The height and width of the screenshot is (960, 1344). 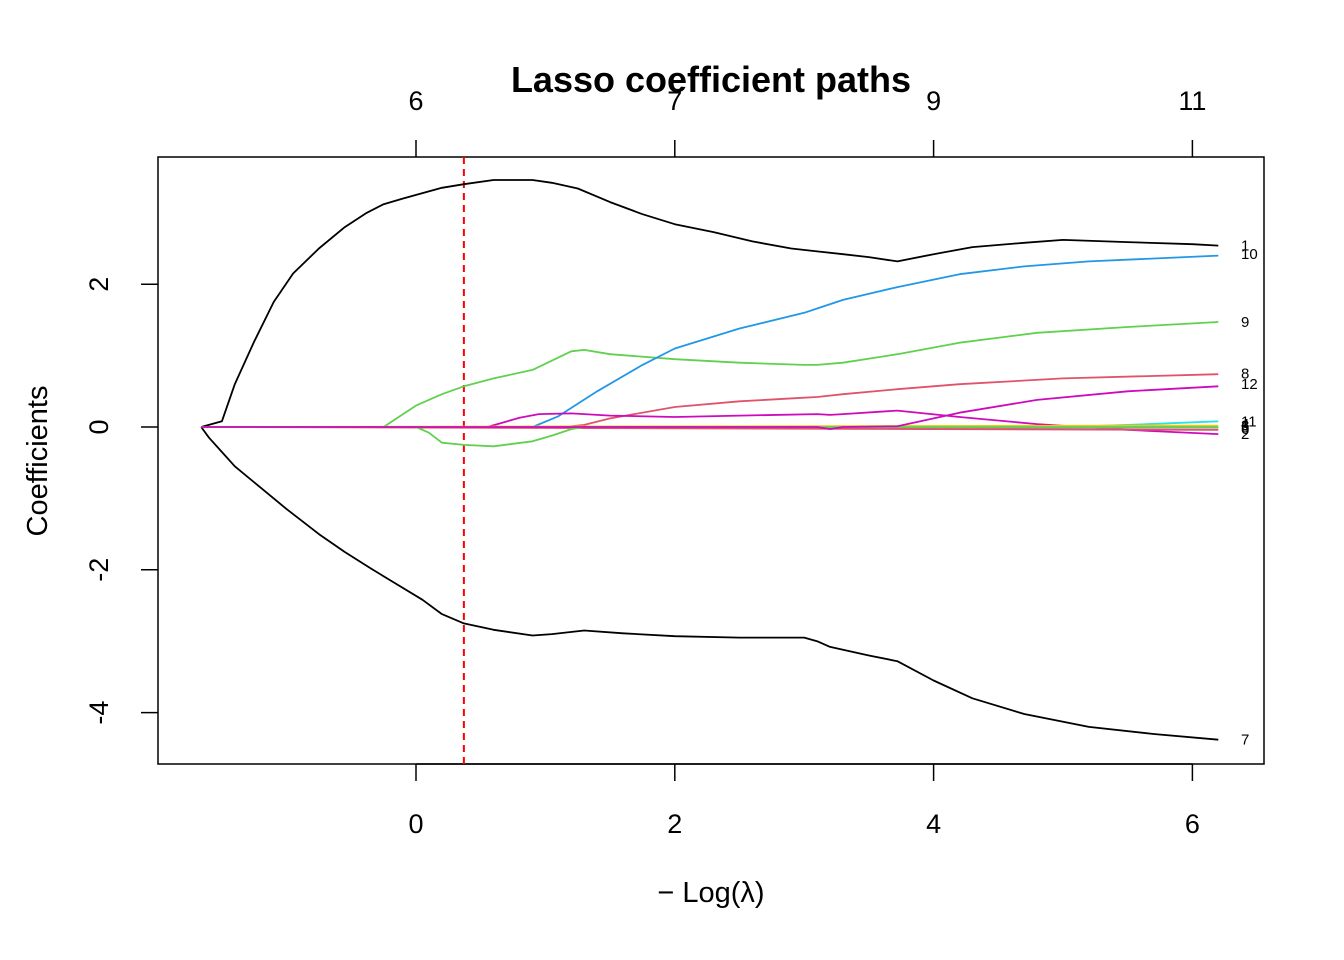 I want to click on top-tick-label: 7, so click(x=674, y=101).